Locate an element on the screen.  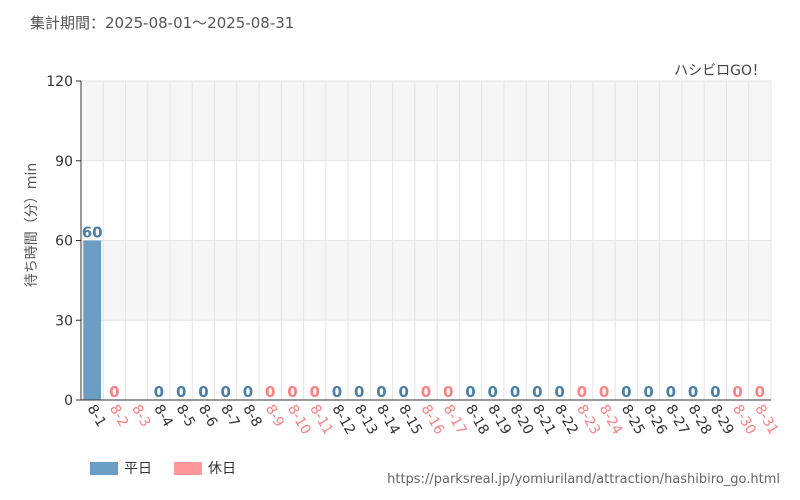
x-tick-label: 8-2 is located at coordinates (118, 416).